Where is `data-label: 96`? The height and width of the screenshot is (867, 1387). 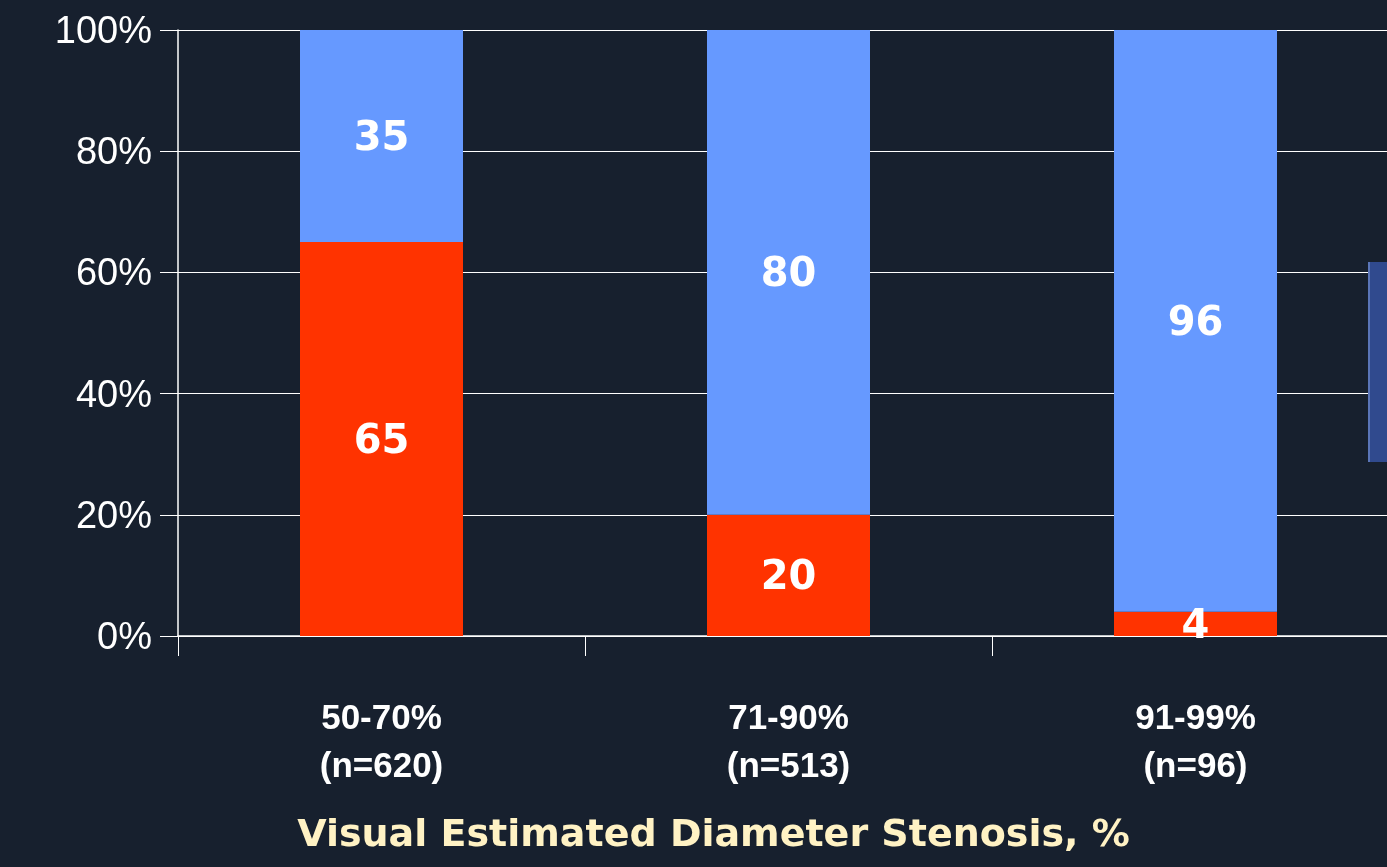
data-label: 96 is located at coordinates (1195, 320).